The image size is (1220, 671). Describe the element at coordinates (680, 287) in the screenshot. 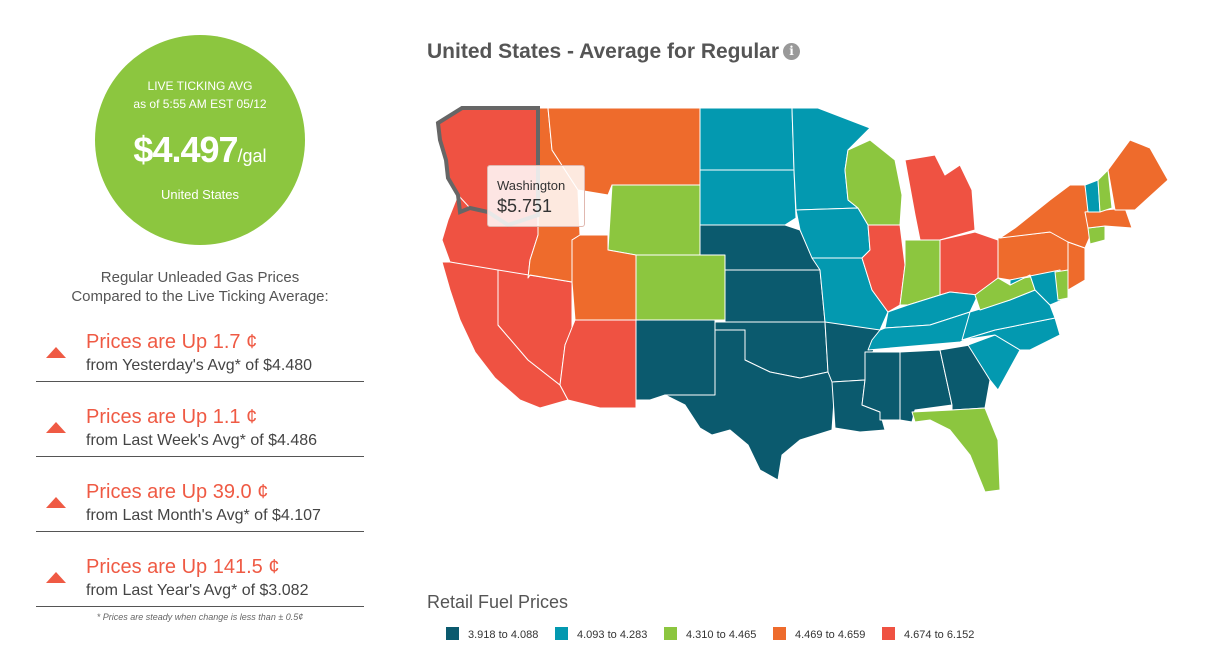

I see `state-co` at that location.